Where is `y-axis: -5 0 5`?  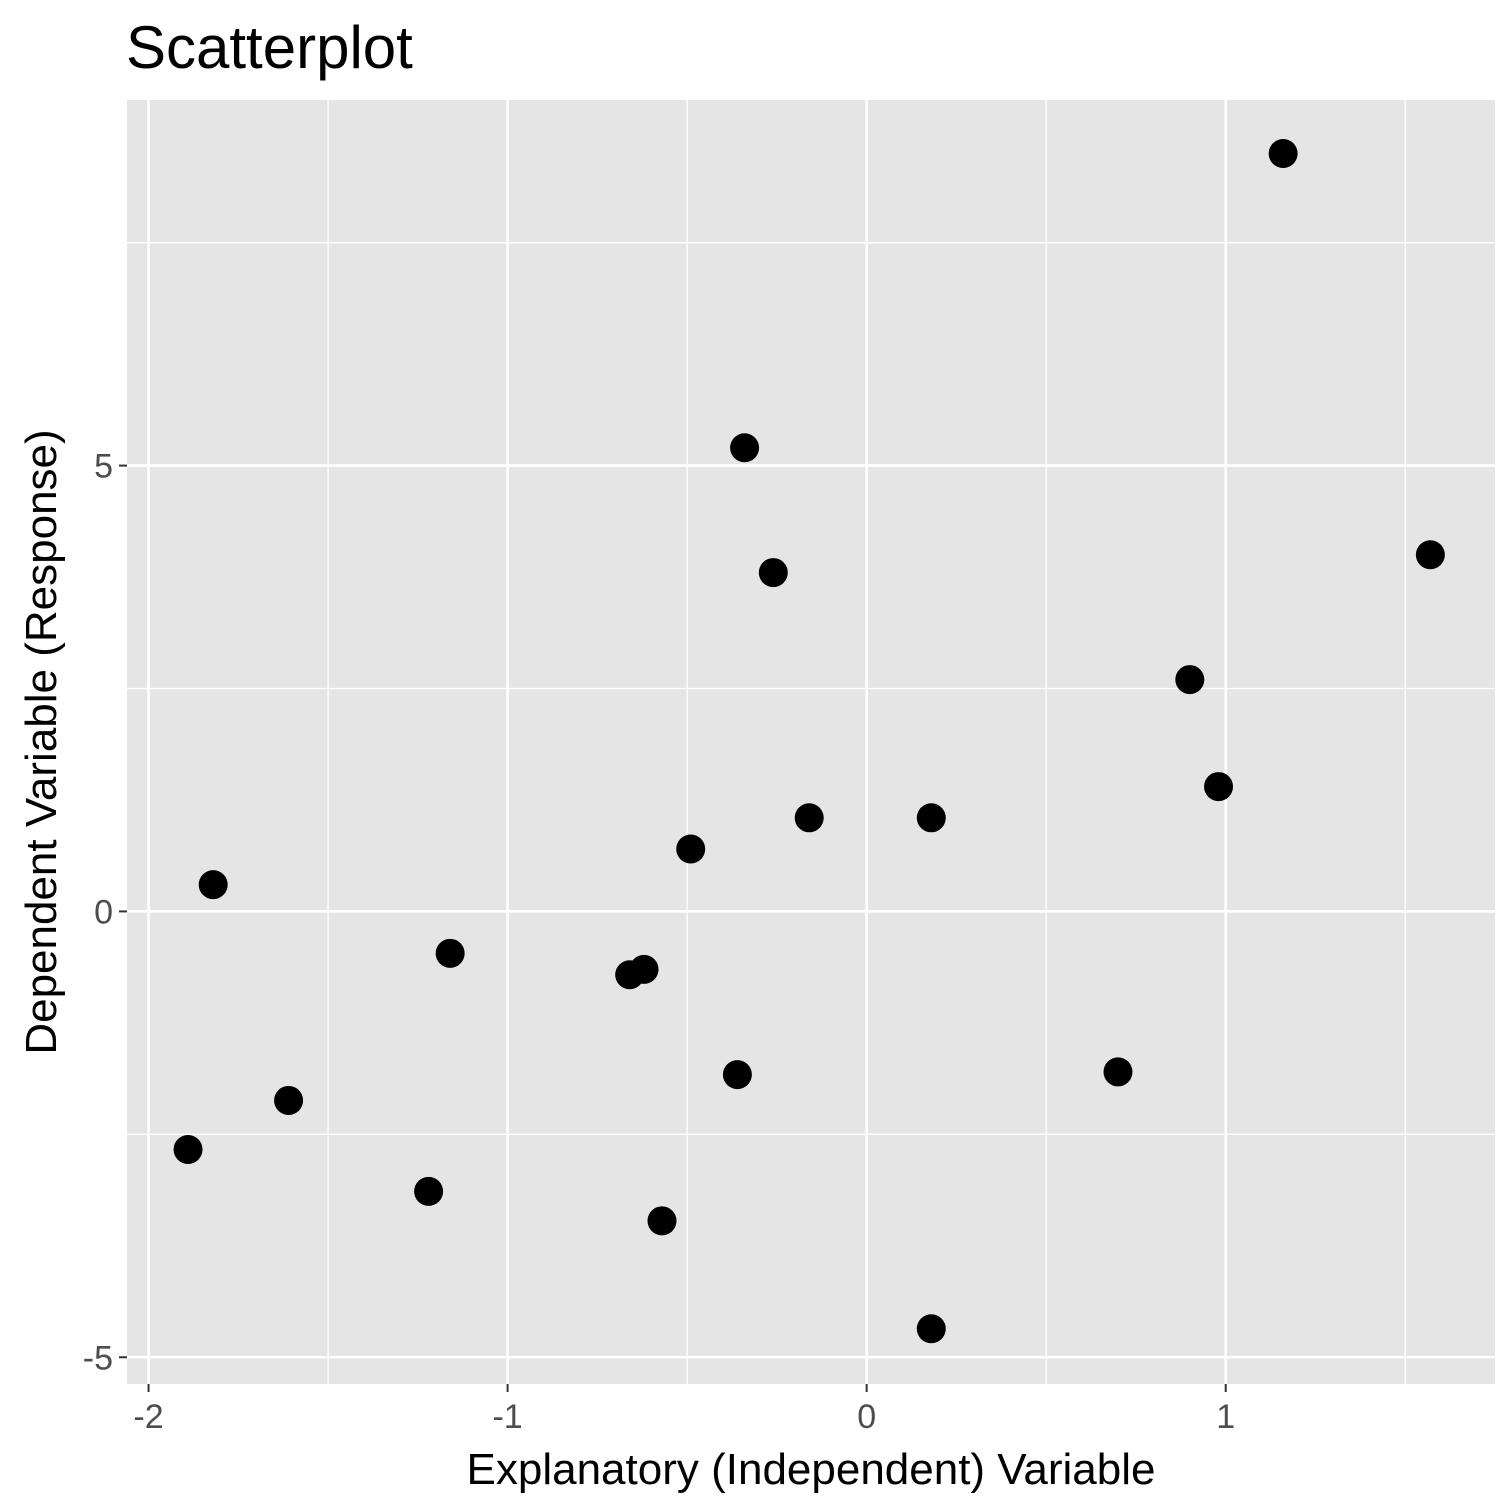
y-axis: -5 0 5 is located at coordinates (105, 912).